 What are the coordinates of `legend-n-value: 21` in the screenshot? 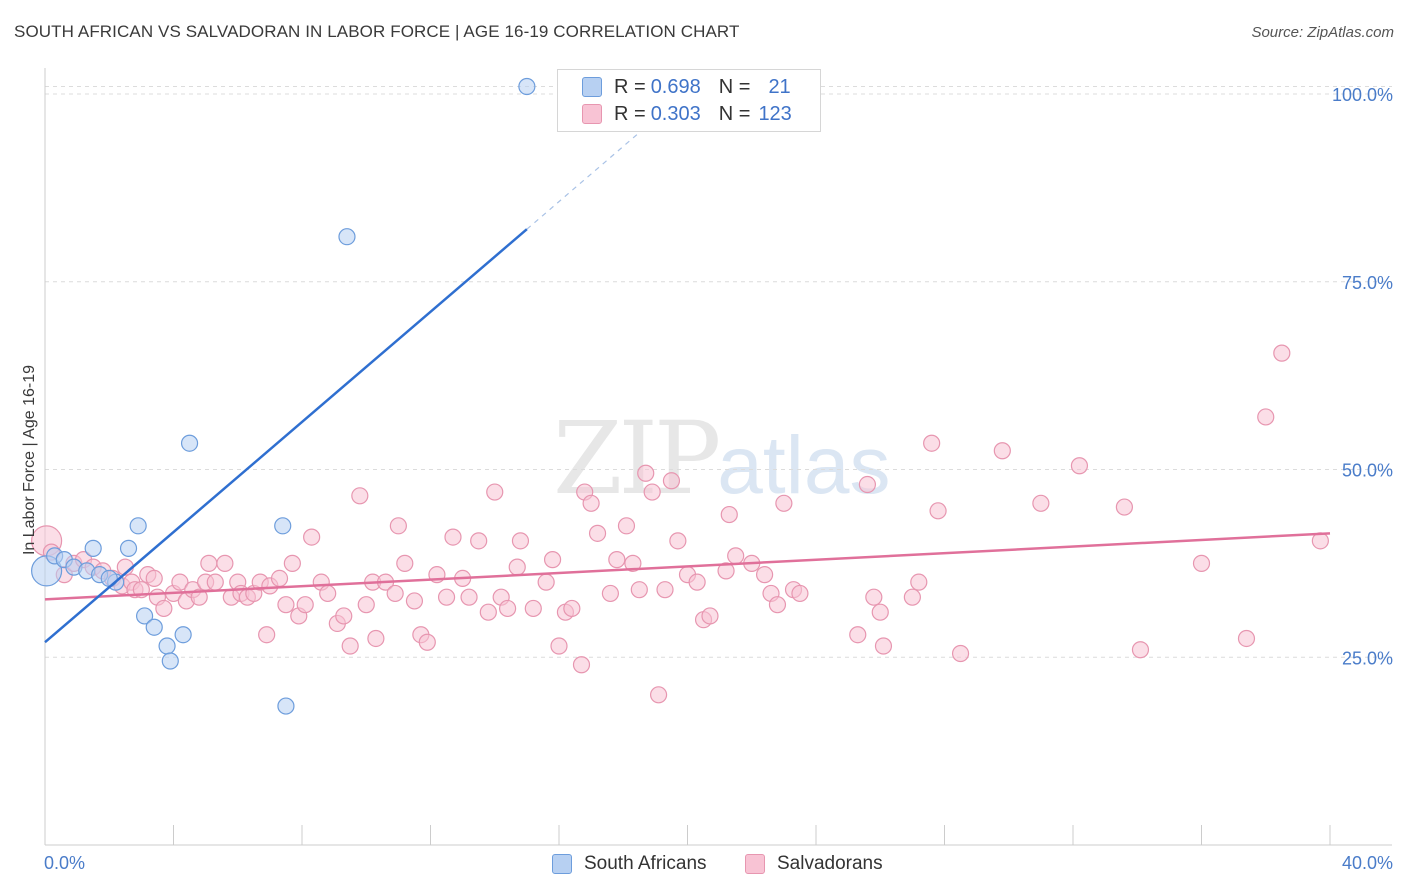 It's located at (779, 86).